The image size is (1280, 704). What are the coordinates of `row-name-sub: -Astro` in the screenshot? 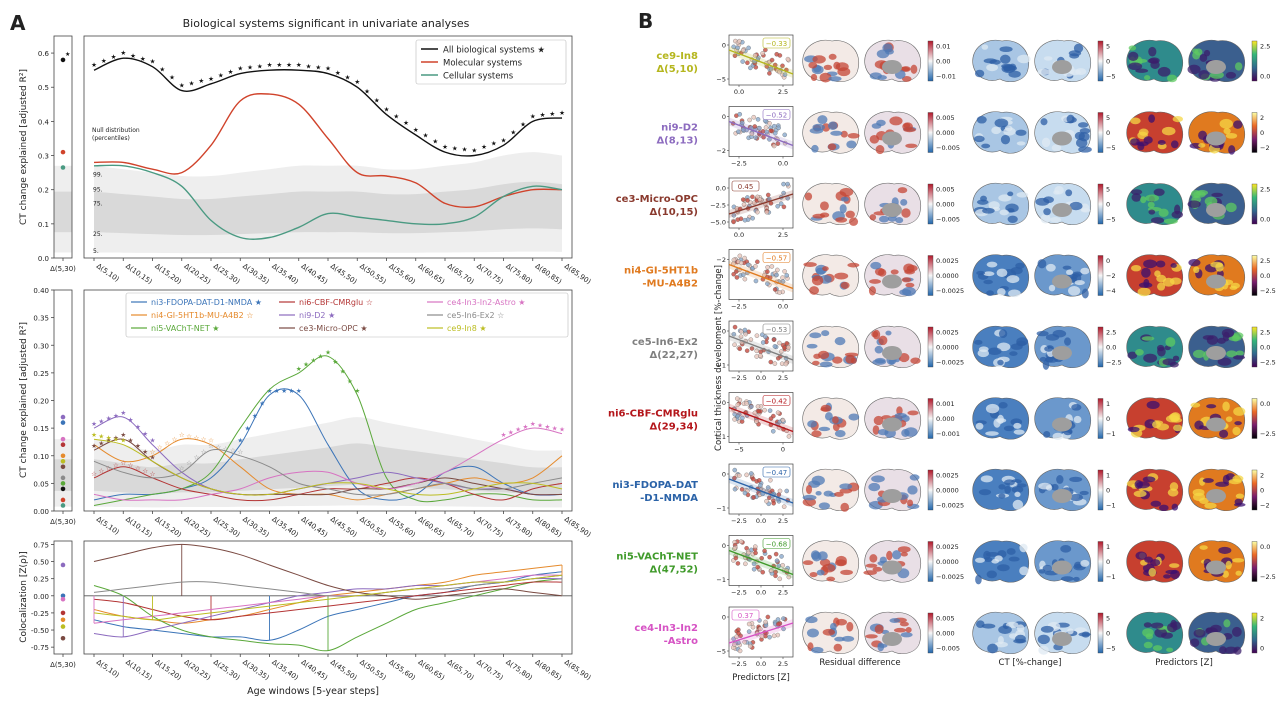 It's located at (681, 641).